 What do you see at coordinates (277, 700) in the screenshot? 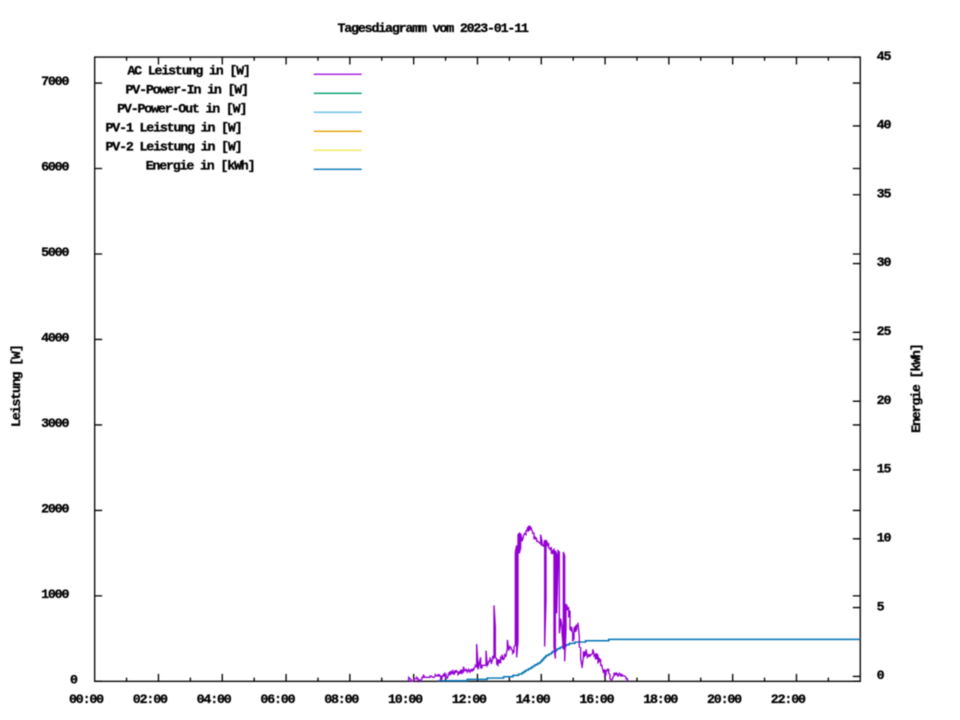
I see `svg-text: 06:00` at bounding box center [277, 700].